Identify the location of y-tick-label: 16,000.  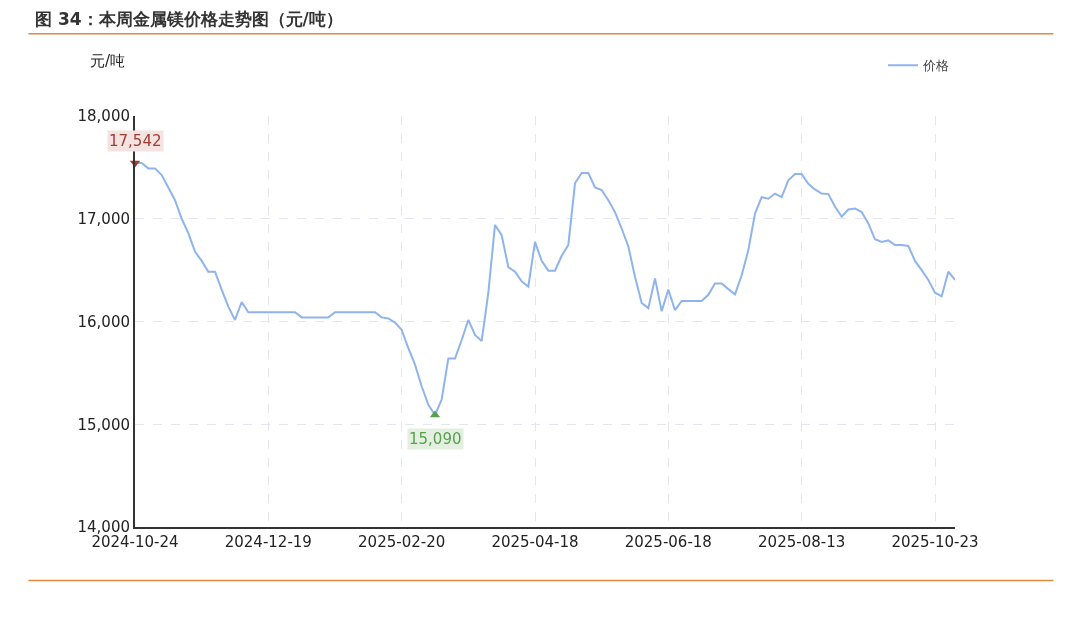
(103, 321).